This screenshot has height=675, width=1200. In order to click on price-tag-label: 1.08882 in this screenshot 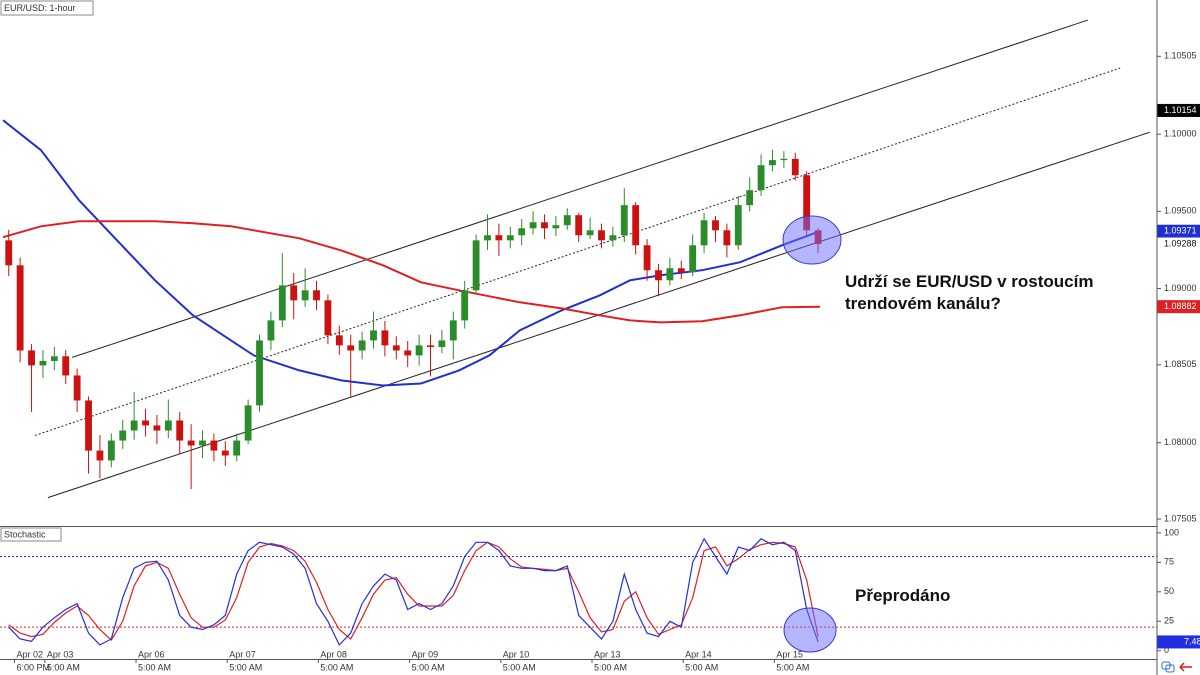, I will do `click(1180, 306)`.